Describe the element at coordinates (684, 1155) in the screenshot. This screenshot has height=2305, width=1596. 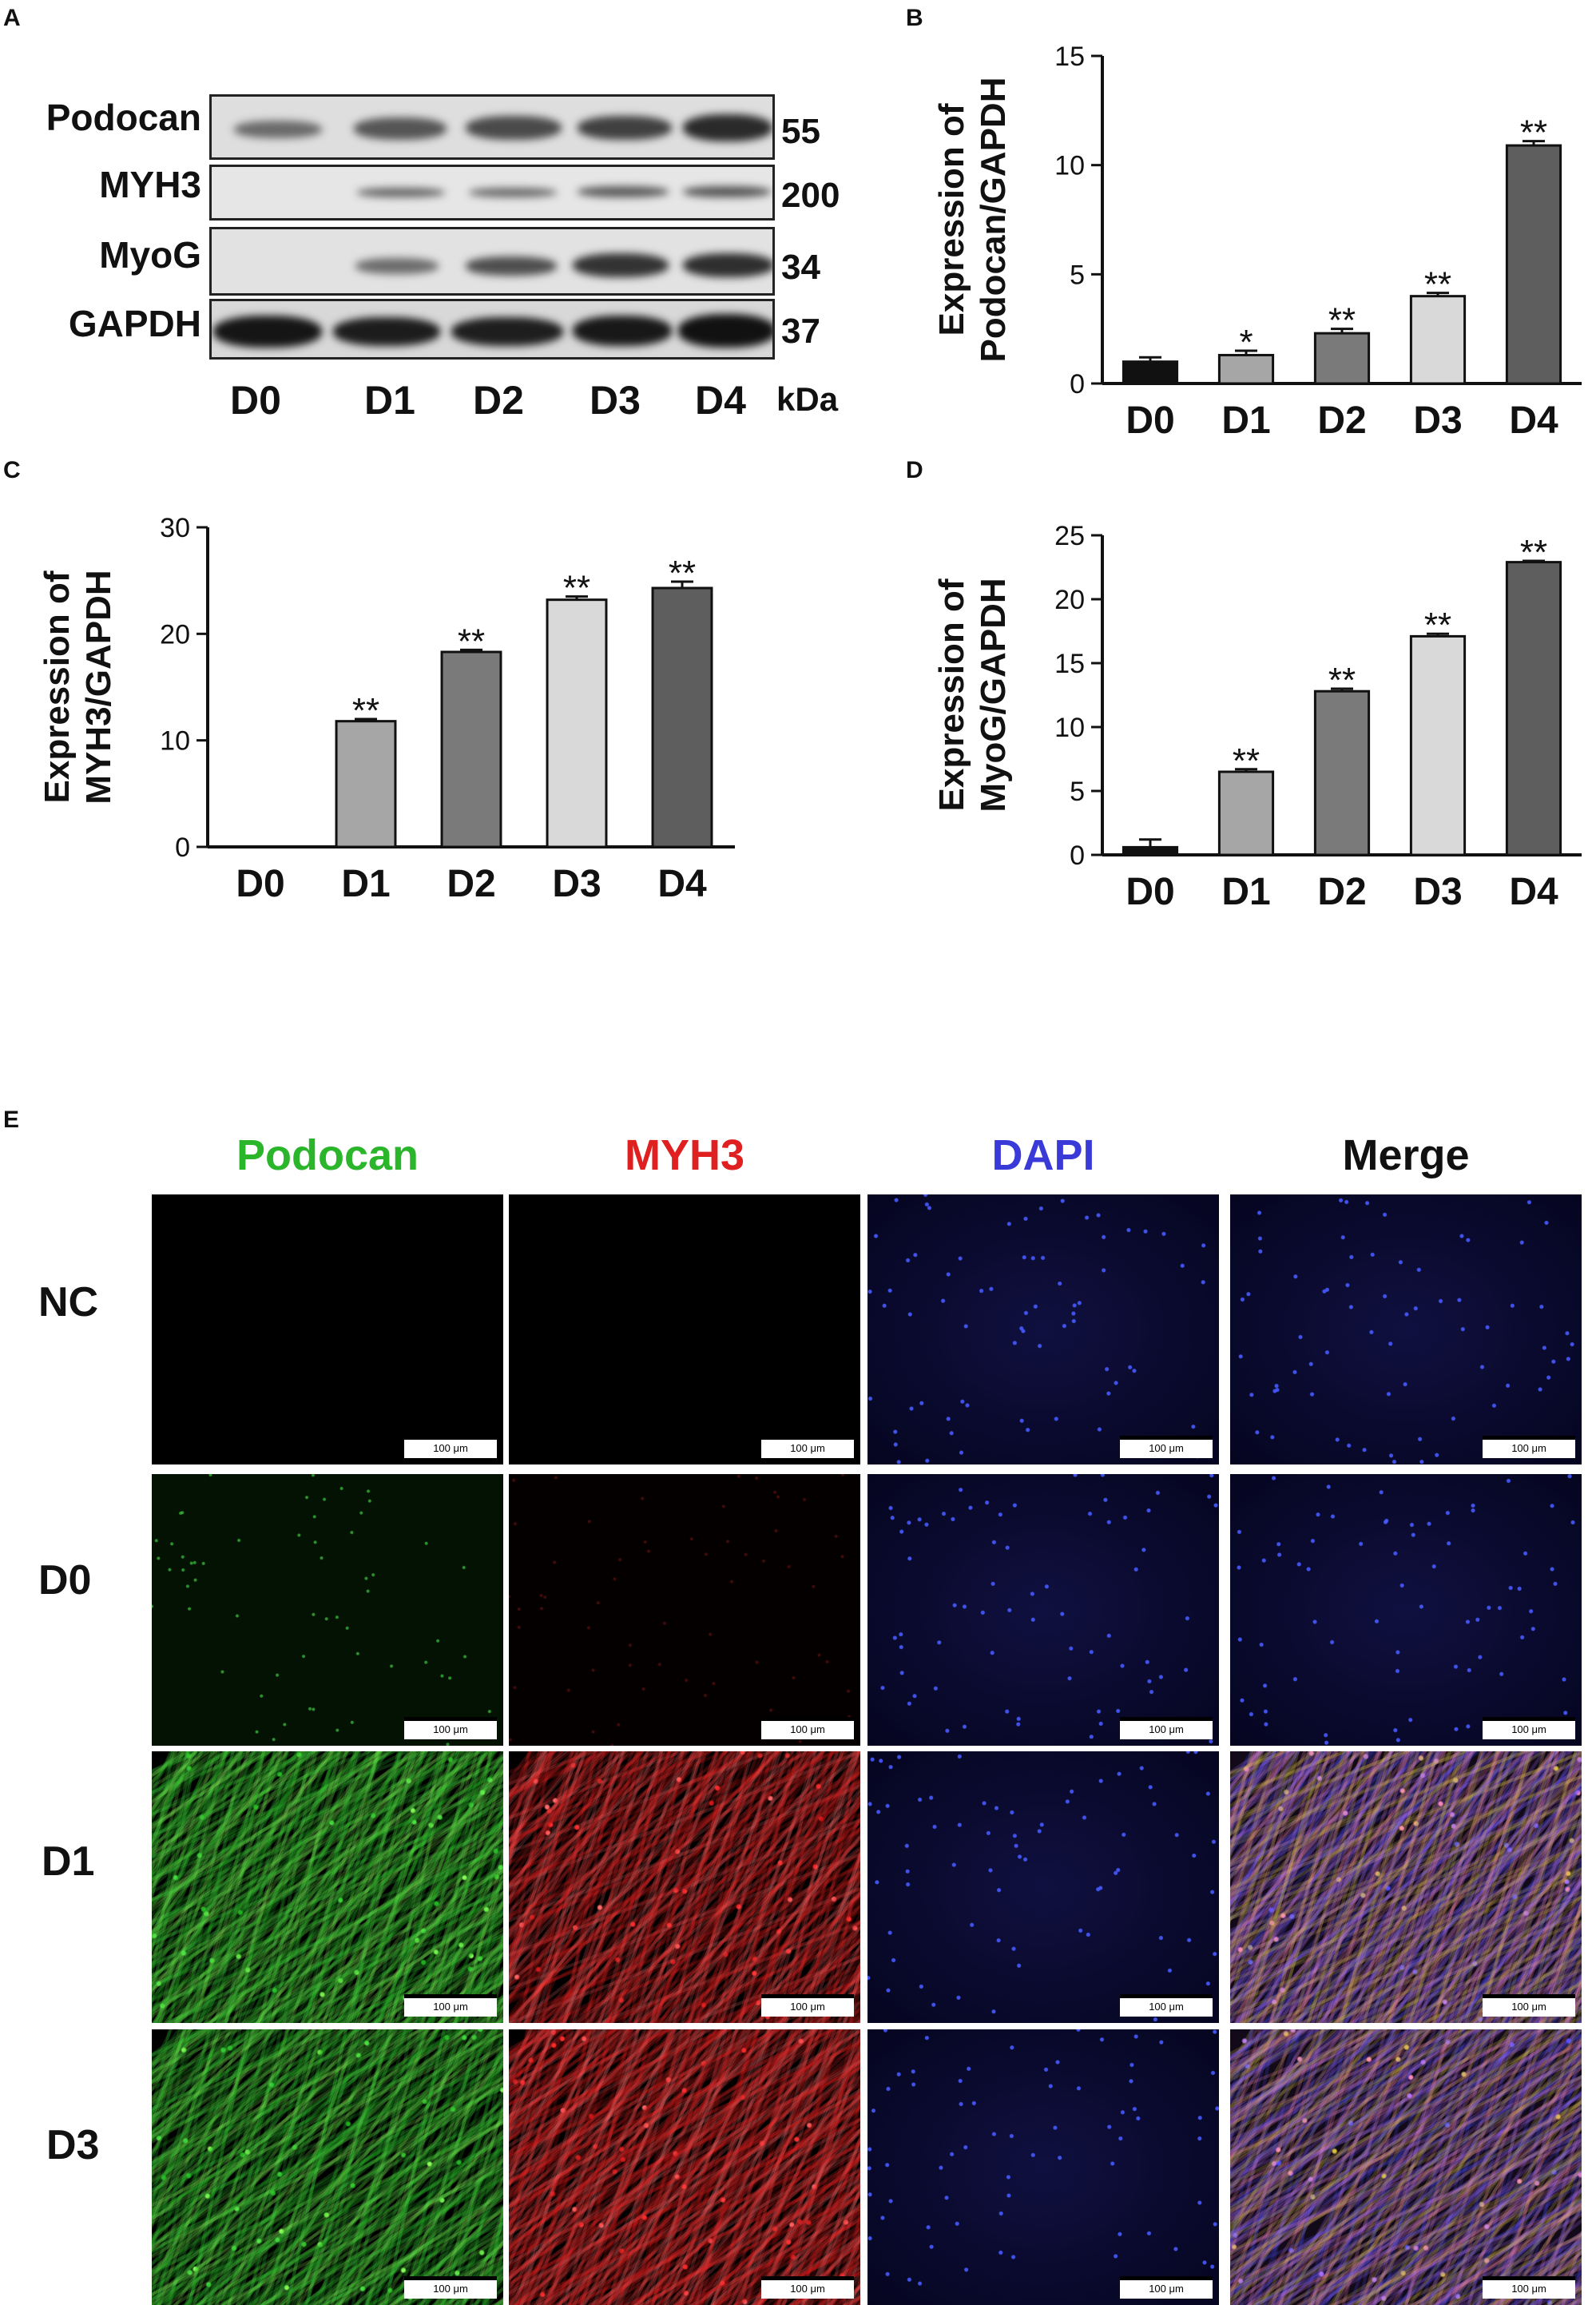
I see `column-head-myh3: MYH3` at that location.